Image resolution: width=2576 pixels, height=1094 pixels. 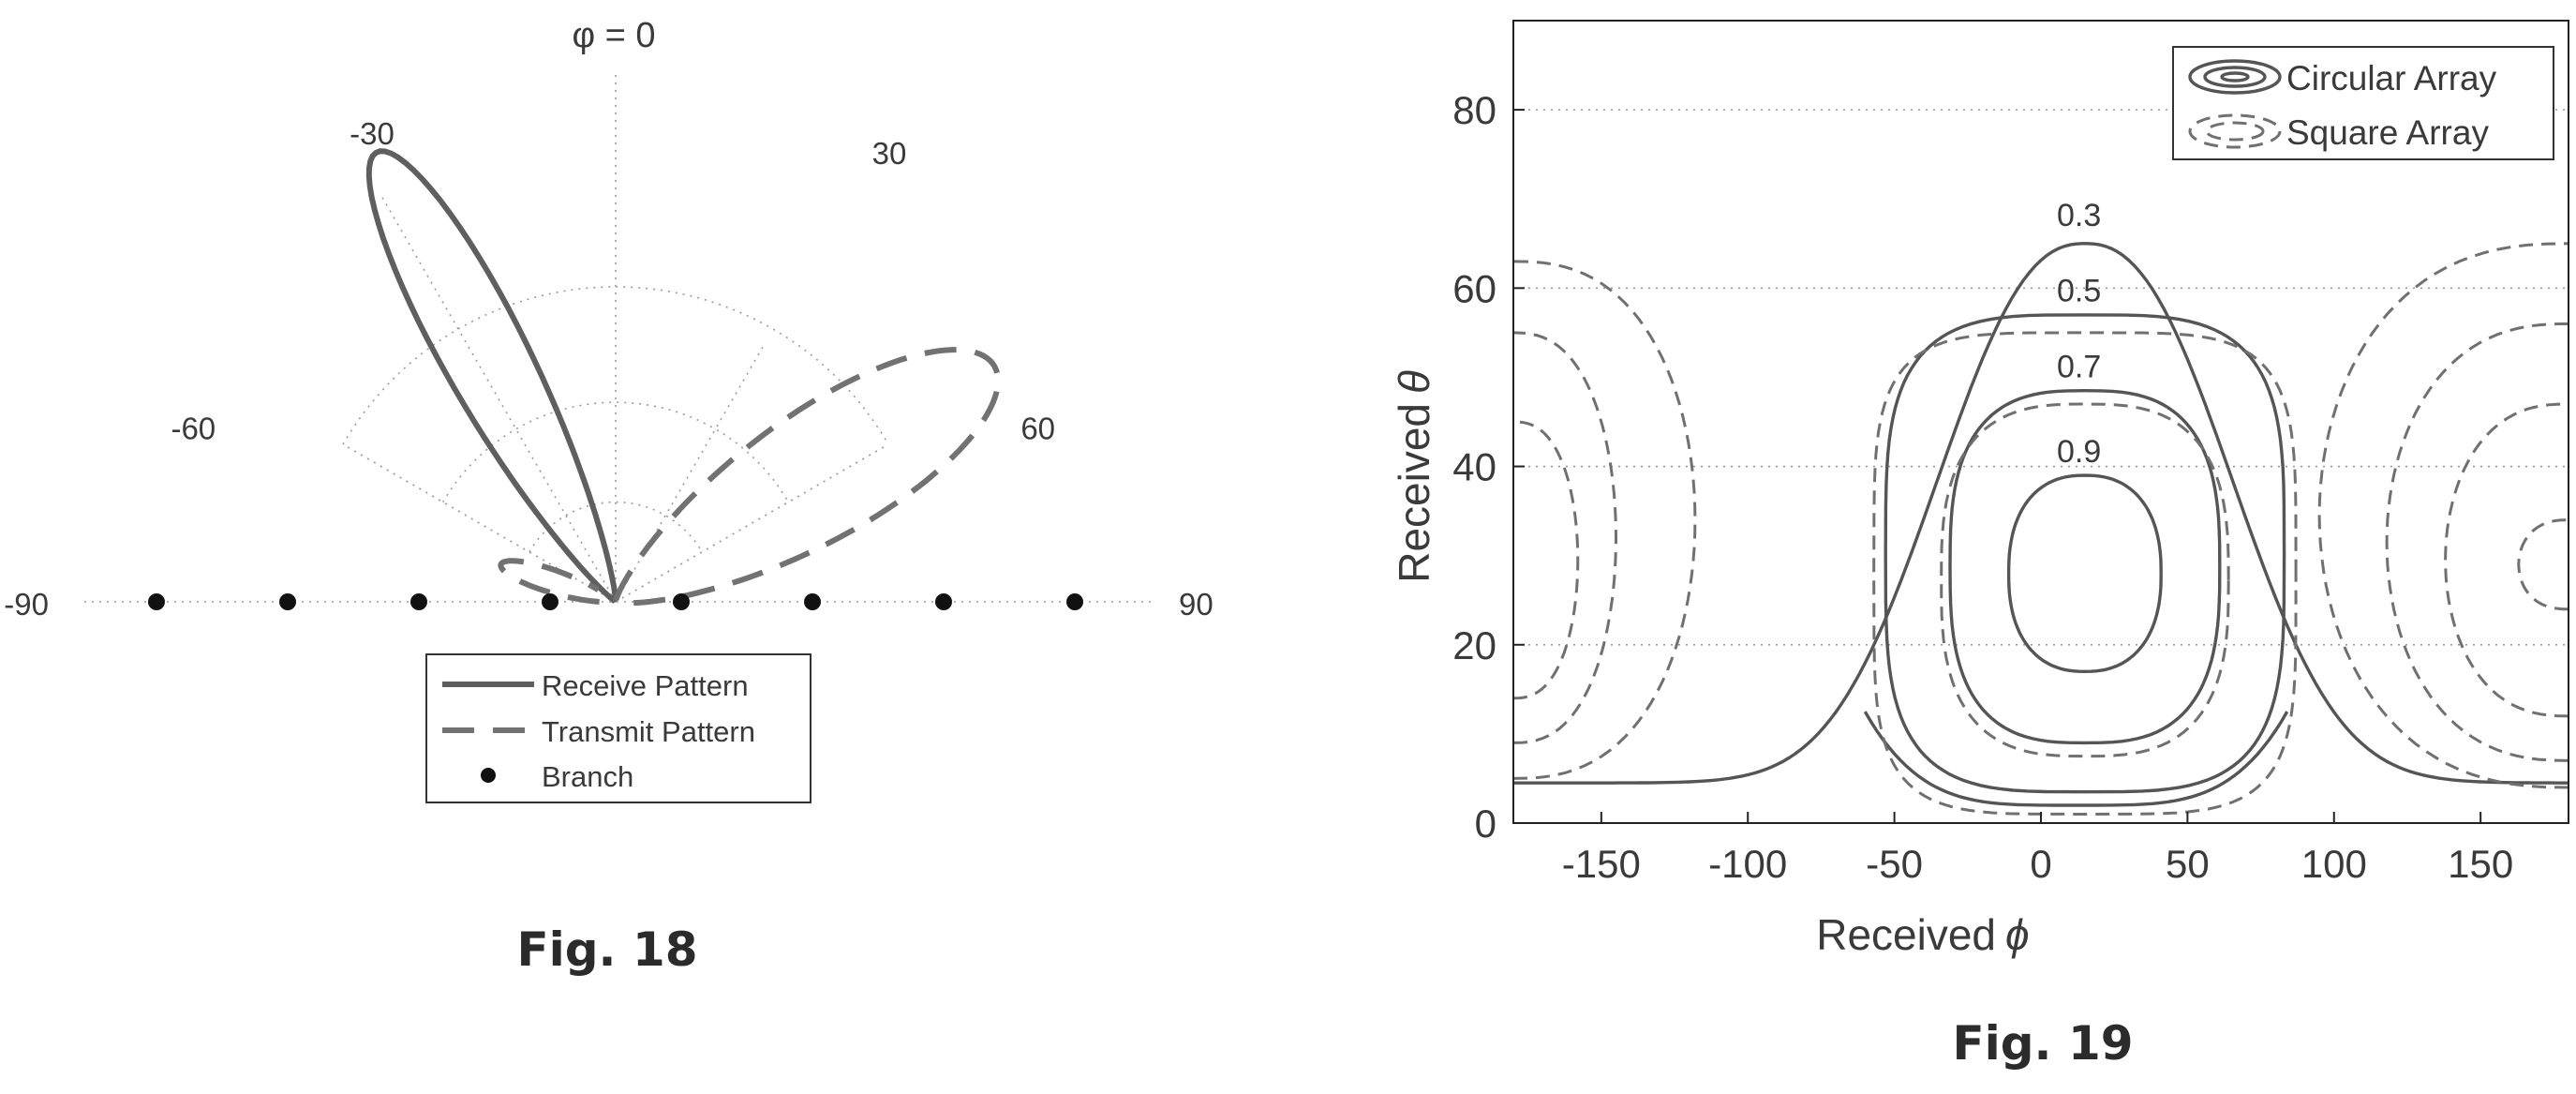 I want to click on branch-markers, so click(x=615, y=601).